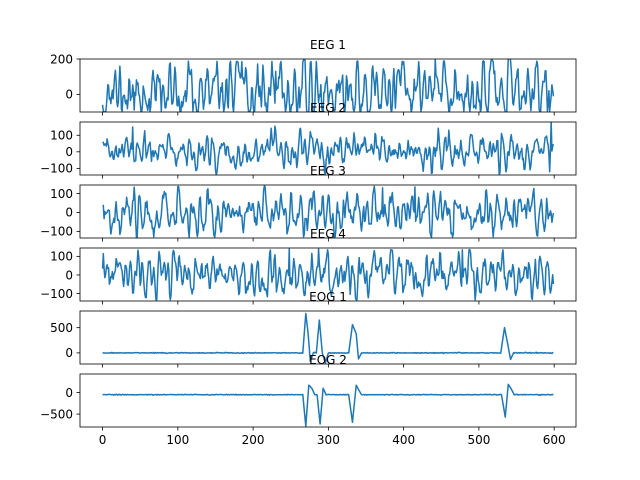 This screenshot has width=640, height=480. What do you see at coordinates (56, 414) in the screenshot?
I see `y-tick-label: −500` at bounding box center [56, 414].